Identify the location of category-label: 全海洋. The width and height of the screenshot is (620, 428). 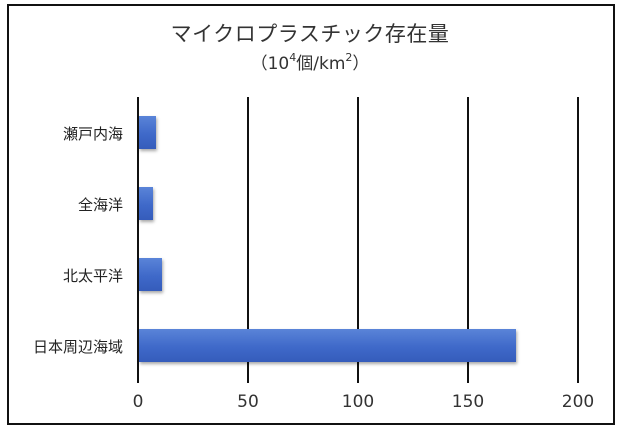
(100, 205).